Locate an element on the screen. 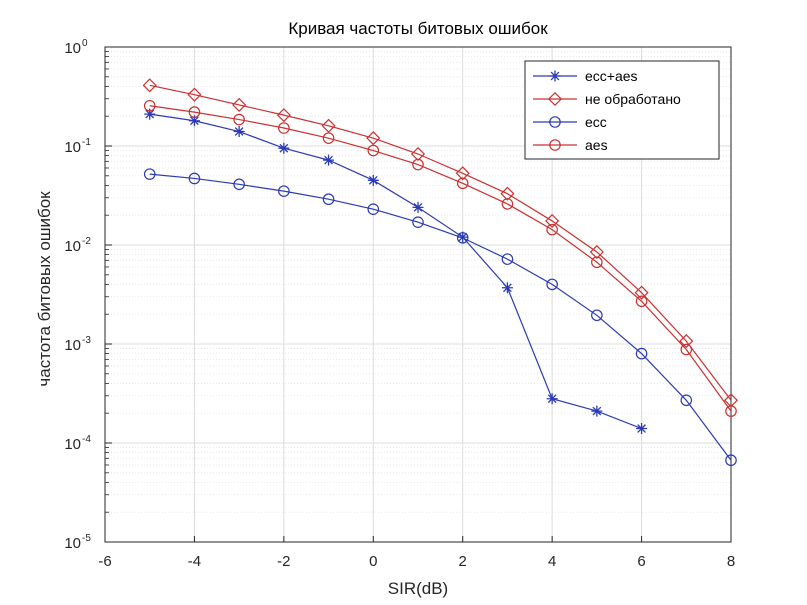 This screenshot has width=807, height=605. y-tick-exponent: 0 is located at coordinates (85, 43).